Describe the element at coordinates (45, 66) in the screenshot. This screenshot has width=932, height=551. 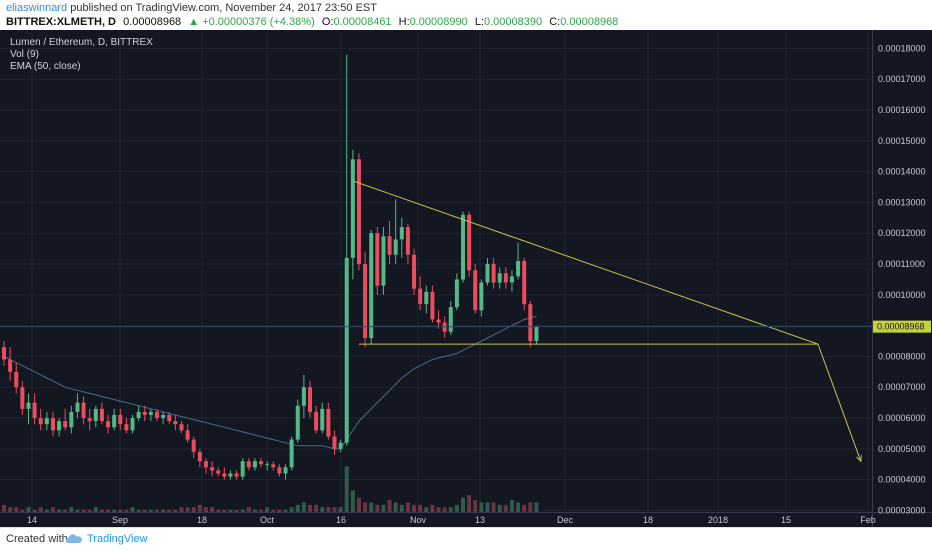
I see `legend-ema: EMA (50, close)` at that location.